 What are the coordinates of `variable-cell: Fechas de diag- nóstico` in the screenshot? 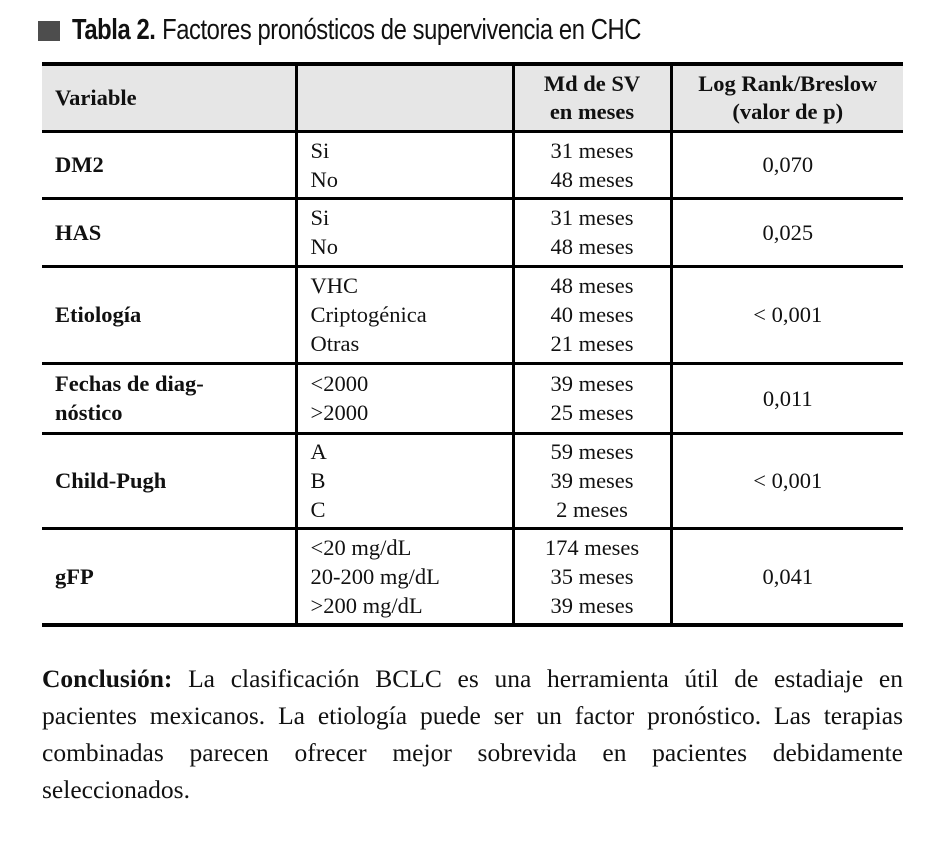 It's located at (169, 399).